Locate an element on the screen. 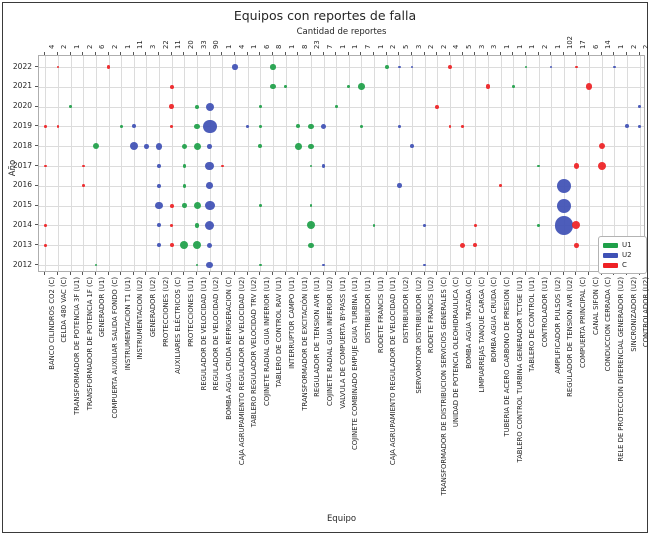  x-axis-title: Equipo is located at coordinates (341, 519).